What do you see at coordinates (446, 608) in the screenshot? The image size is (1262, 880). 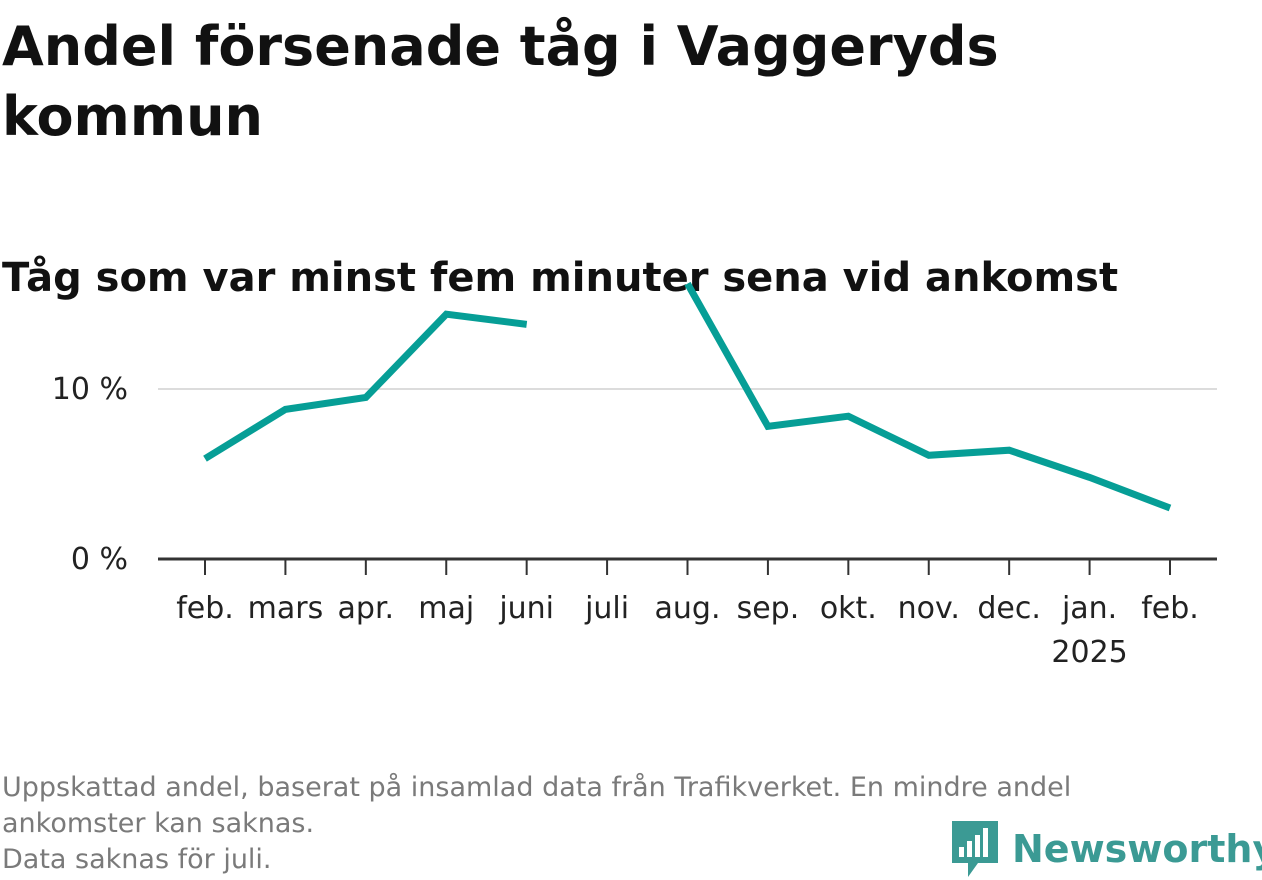 I see `x-tick-label: maj` at bounding box center [446, 608].